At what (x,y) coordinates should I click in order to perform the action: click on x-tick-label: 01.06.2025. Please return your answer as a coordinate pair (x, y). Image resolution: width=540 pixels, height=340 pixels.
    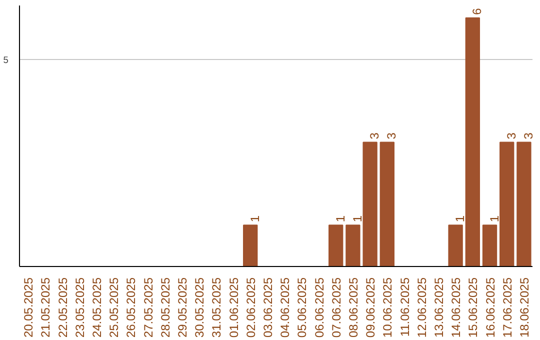
    Looking at the image, I should click on (233, 307).